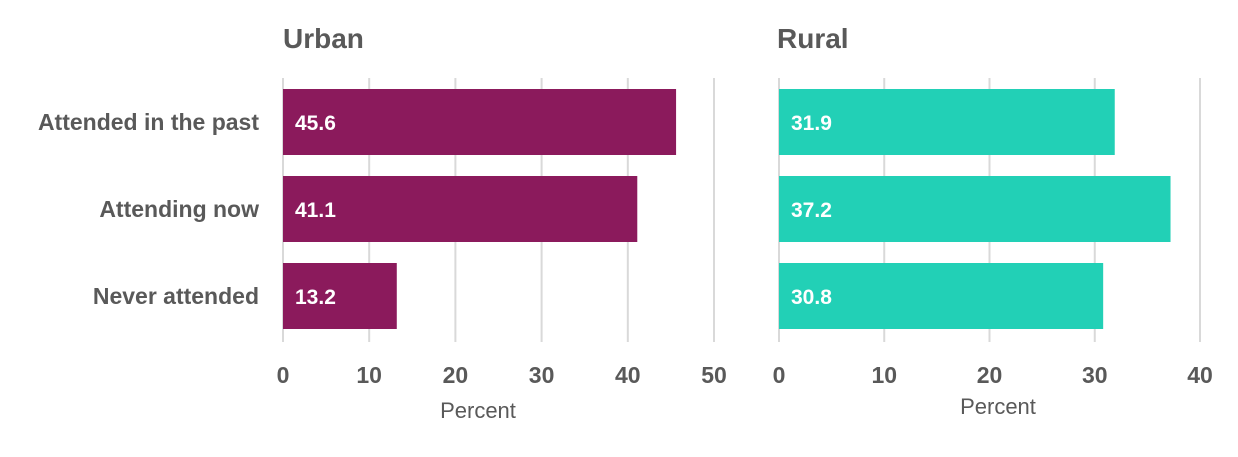 The image size is (1238, 457). Describe the element at coordinates (998, 406) in the screenshot. I see `rural-x-axis-label: Percent` at that location.